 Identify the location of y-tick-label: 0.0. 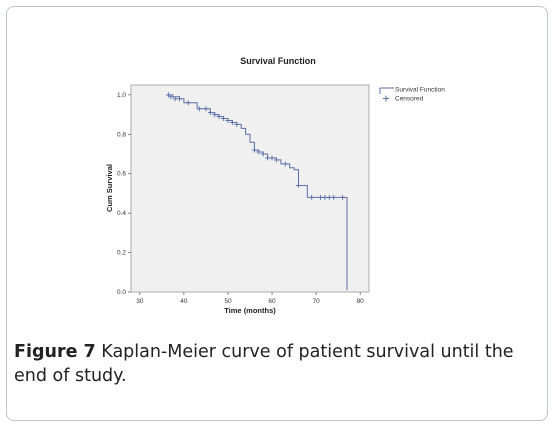
(121, 292).